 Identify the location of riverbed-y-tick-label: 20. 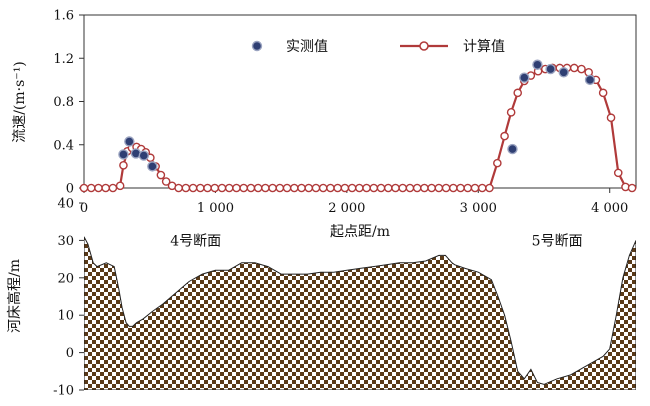
(65, 278).